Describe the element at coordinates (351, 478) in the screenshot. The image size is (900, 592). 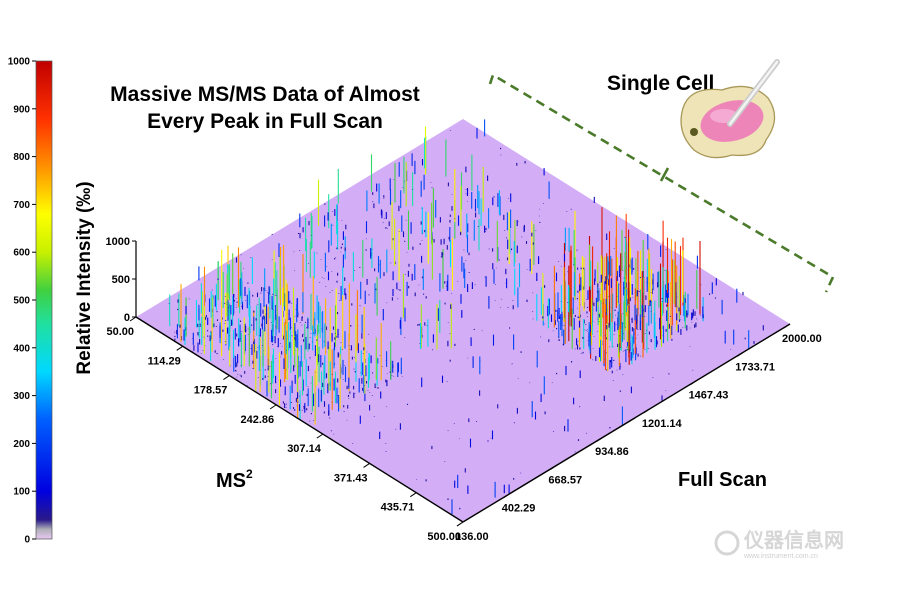
I see `y-tick-label: 371.43` at that location.